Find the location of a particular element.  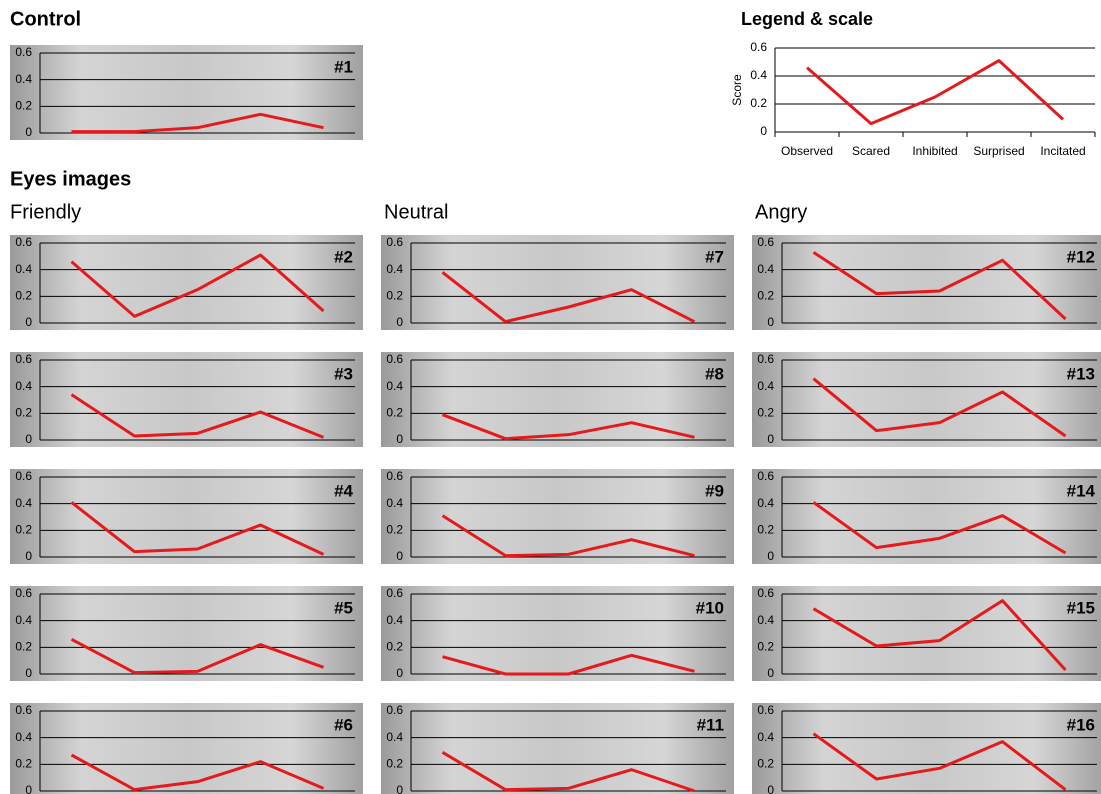

panel-title: #4 is located at coordinates (343, 490).